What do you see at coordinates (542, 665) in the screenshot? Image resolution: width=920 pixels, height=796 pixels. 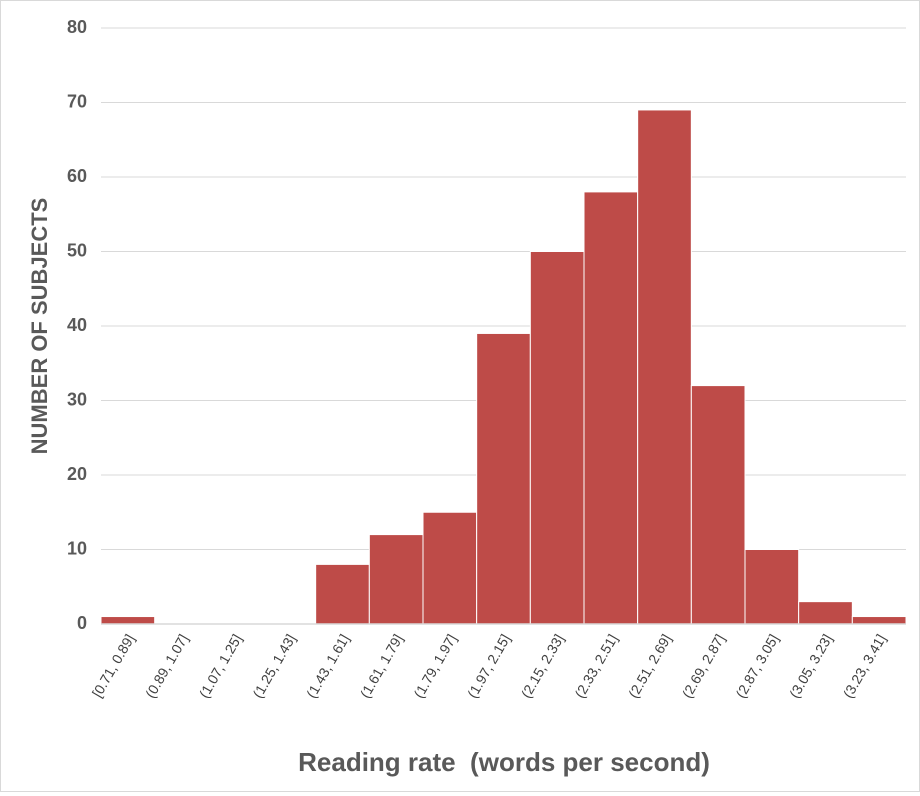 I see `x-tick-label: (2.15, 2.33]` at bounding box center [542, 665].